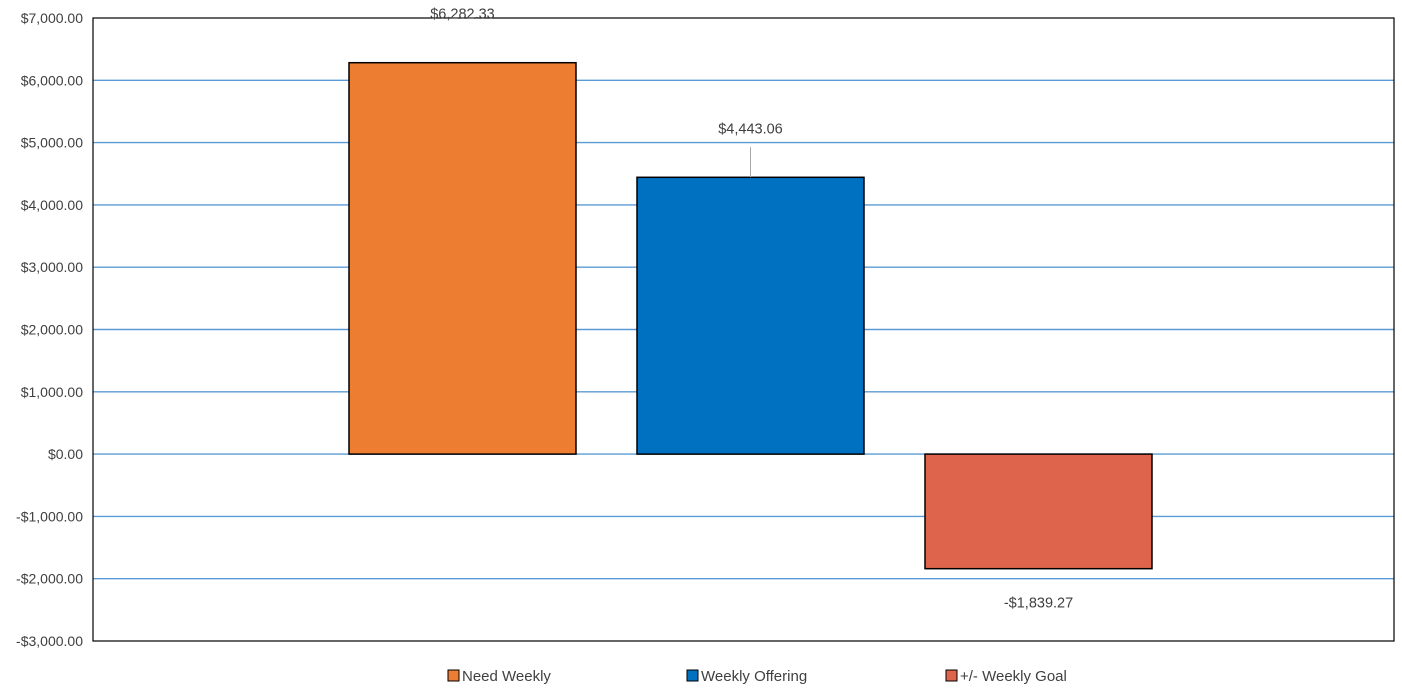 The image size is (1402, 694). What do you see at coordinates (52, 205) in the screenshot?
I see `y-tick-label: $4,000.00` at bounding box center [52, 205].